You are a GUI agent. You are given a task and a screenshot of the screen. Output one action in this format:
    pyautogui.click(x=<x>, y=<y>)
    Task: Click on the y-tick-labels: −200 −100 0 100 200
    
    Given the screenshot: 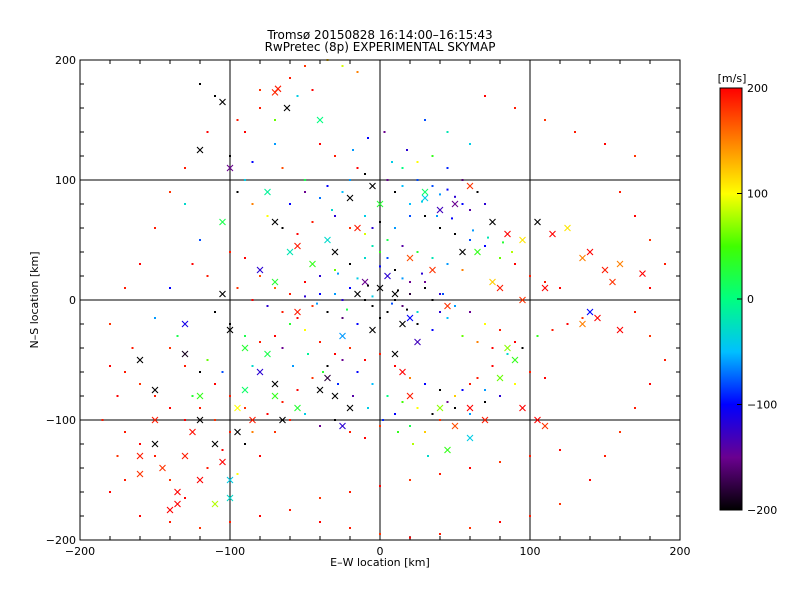 What is the action you would take?
    pyautogui.click(x=61, y=300)
    